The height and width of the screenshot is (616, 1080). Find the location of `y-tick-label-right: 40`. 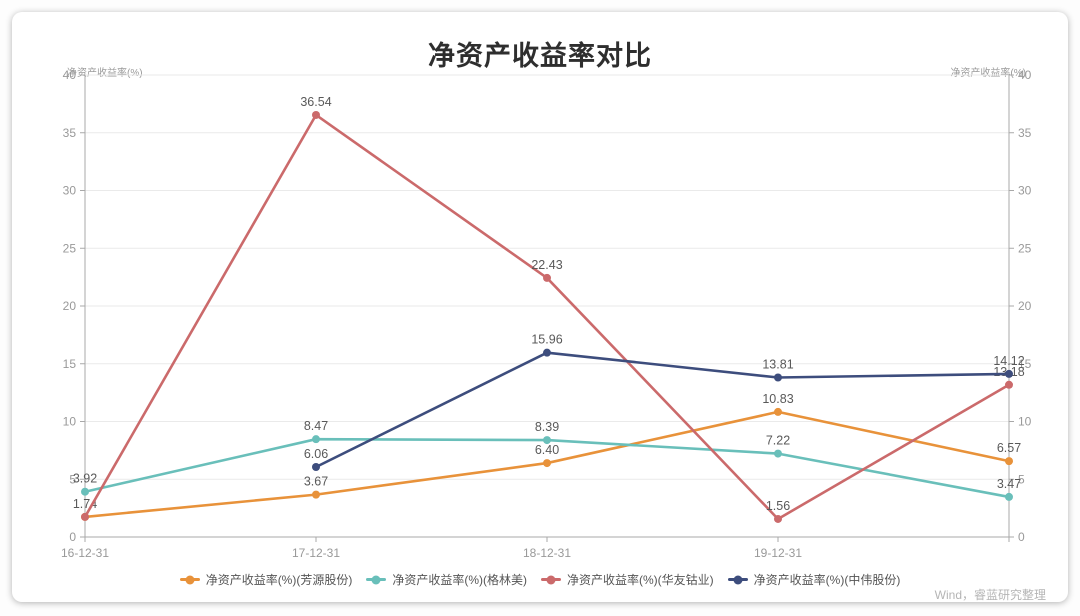

y-tick-label-right: 40 is located at coordinates (1025, 75).